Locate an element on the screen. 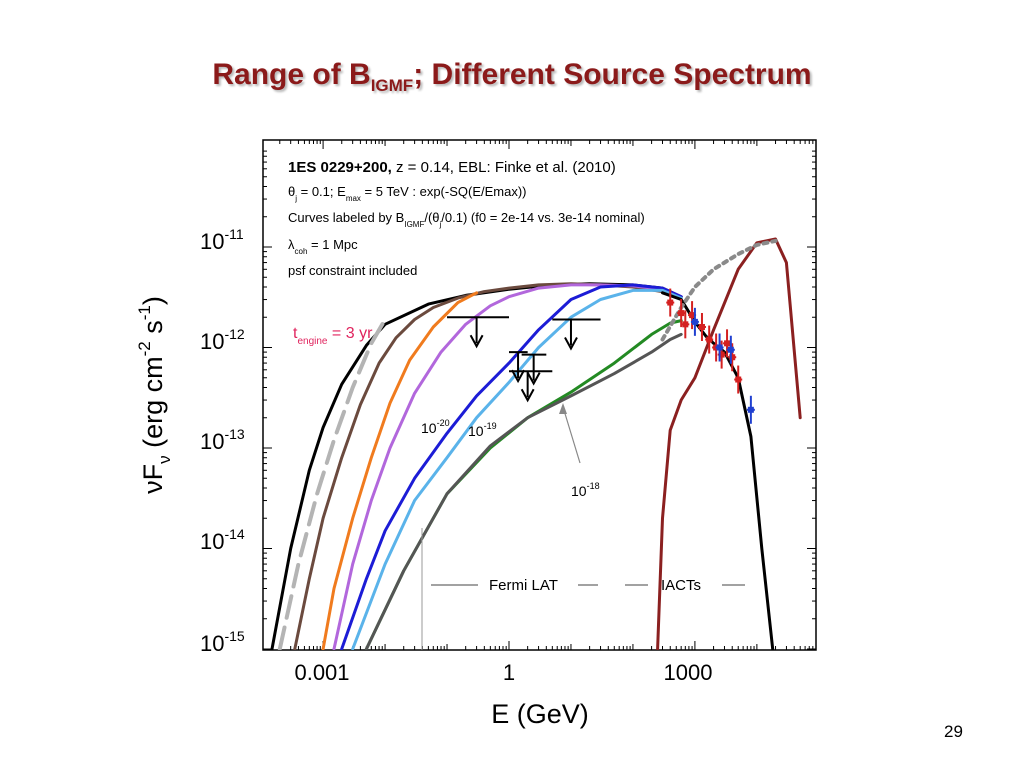 Image resolution: width=1024 pixels, height=768 pixels. y-tick-1e-12: 10-12 is located at coordinates (222, 340).